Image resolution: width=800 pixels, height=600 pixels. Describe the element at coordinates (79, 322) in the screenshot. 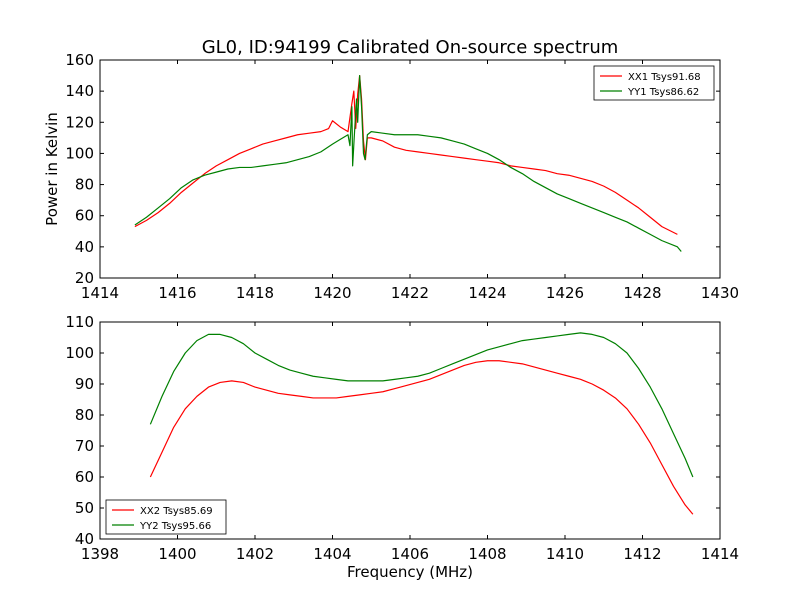

I see `bottom-ytick-label: 110` at that location.